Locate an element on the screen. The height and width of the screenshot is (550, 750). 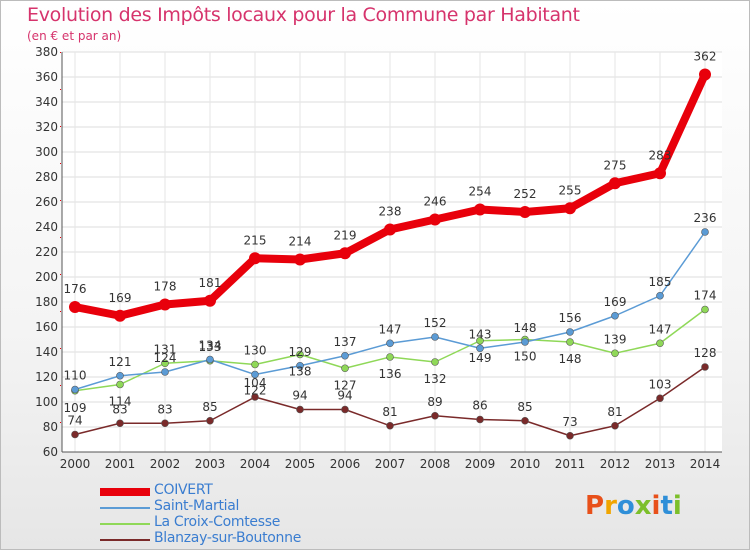
data-label: 114 is located at coordinates (120, 402).